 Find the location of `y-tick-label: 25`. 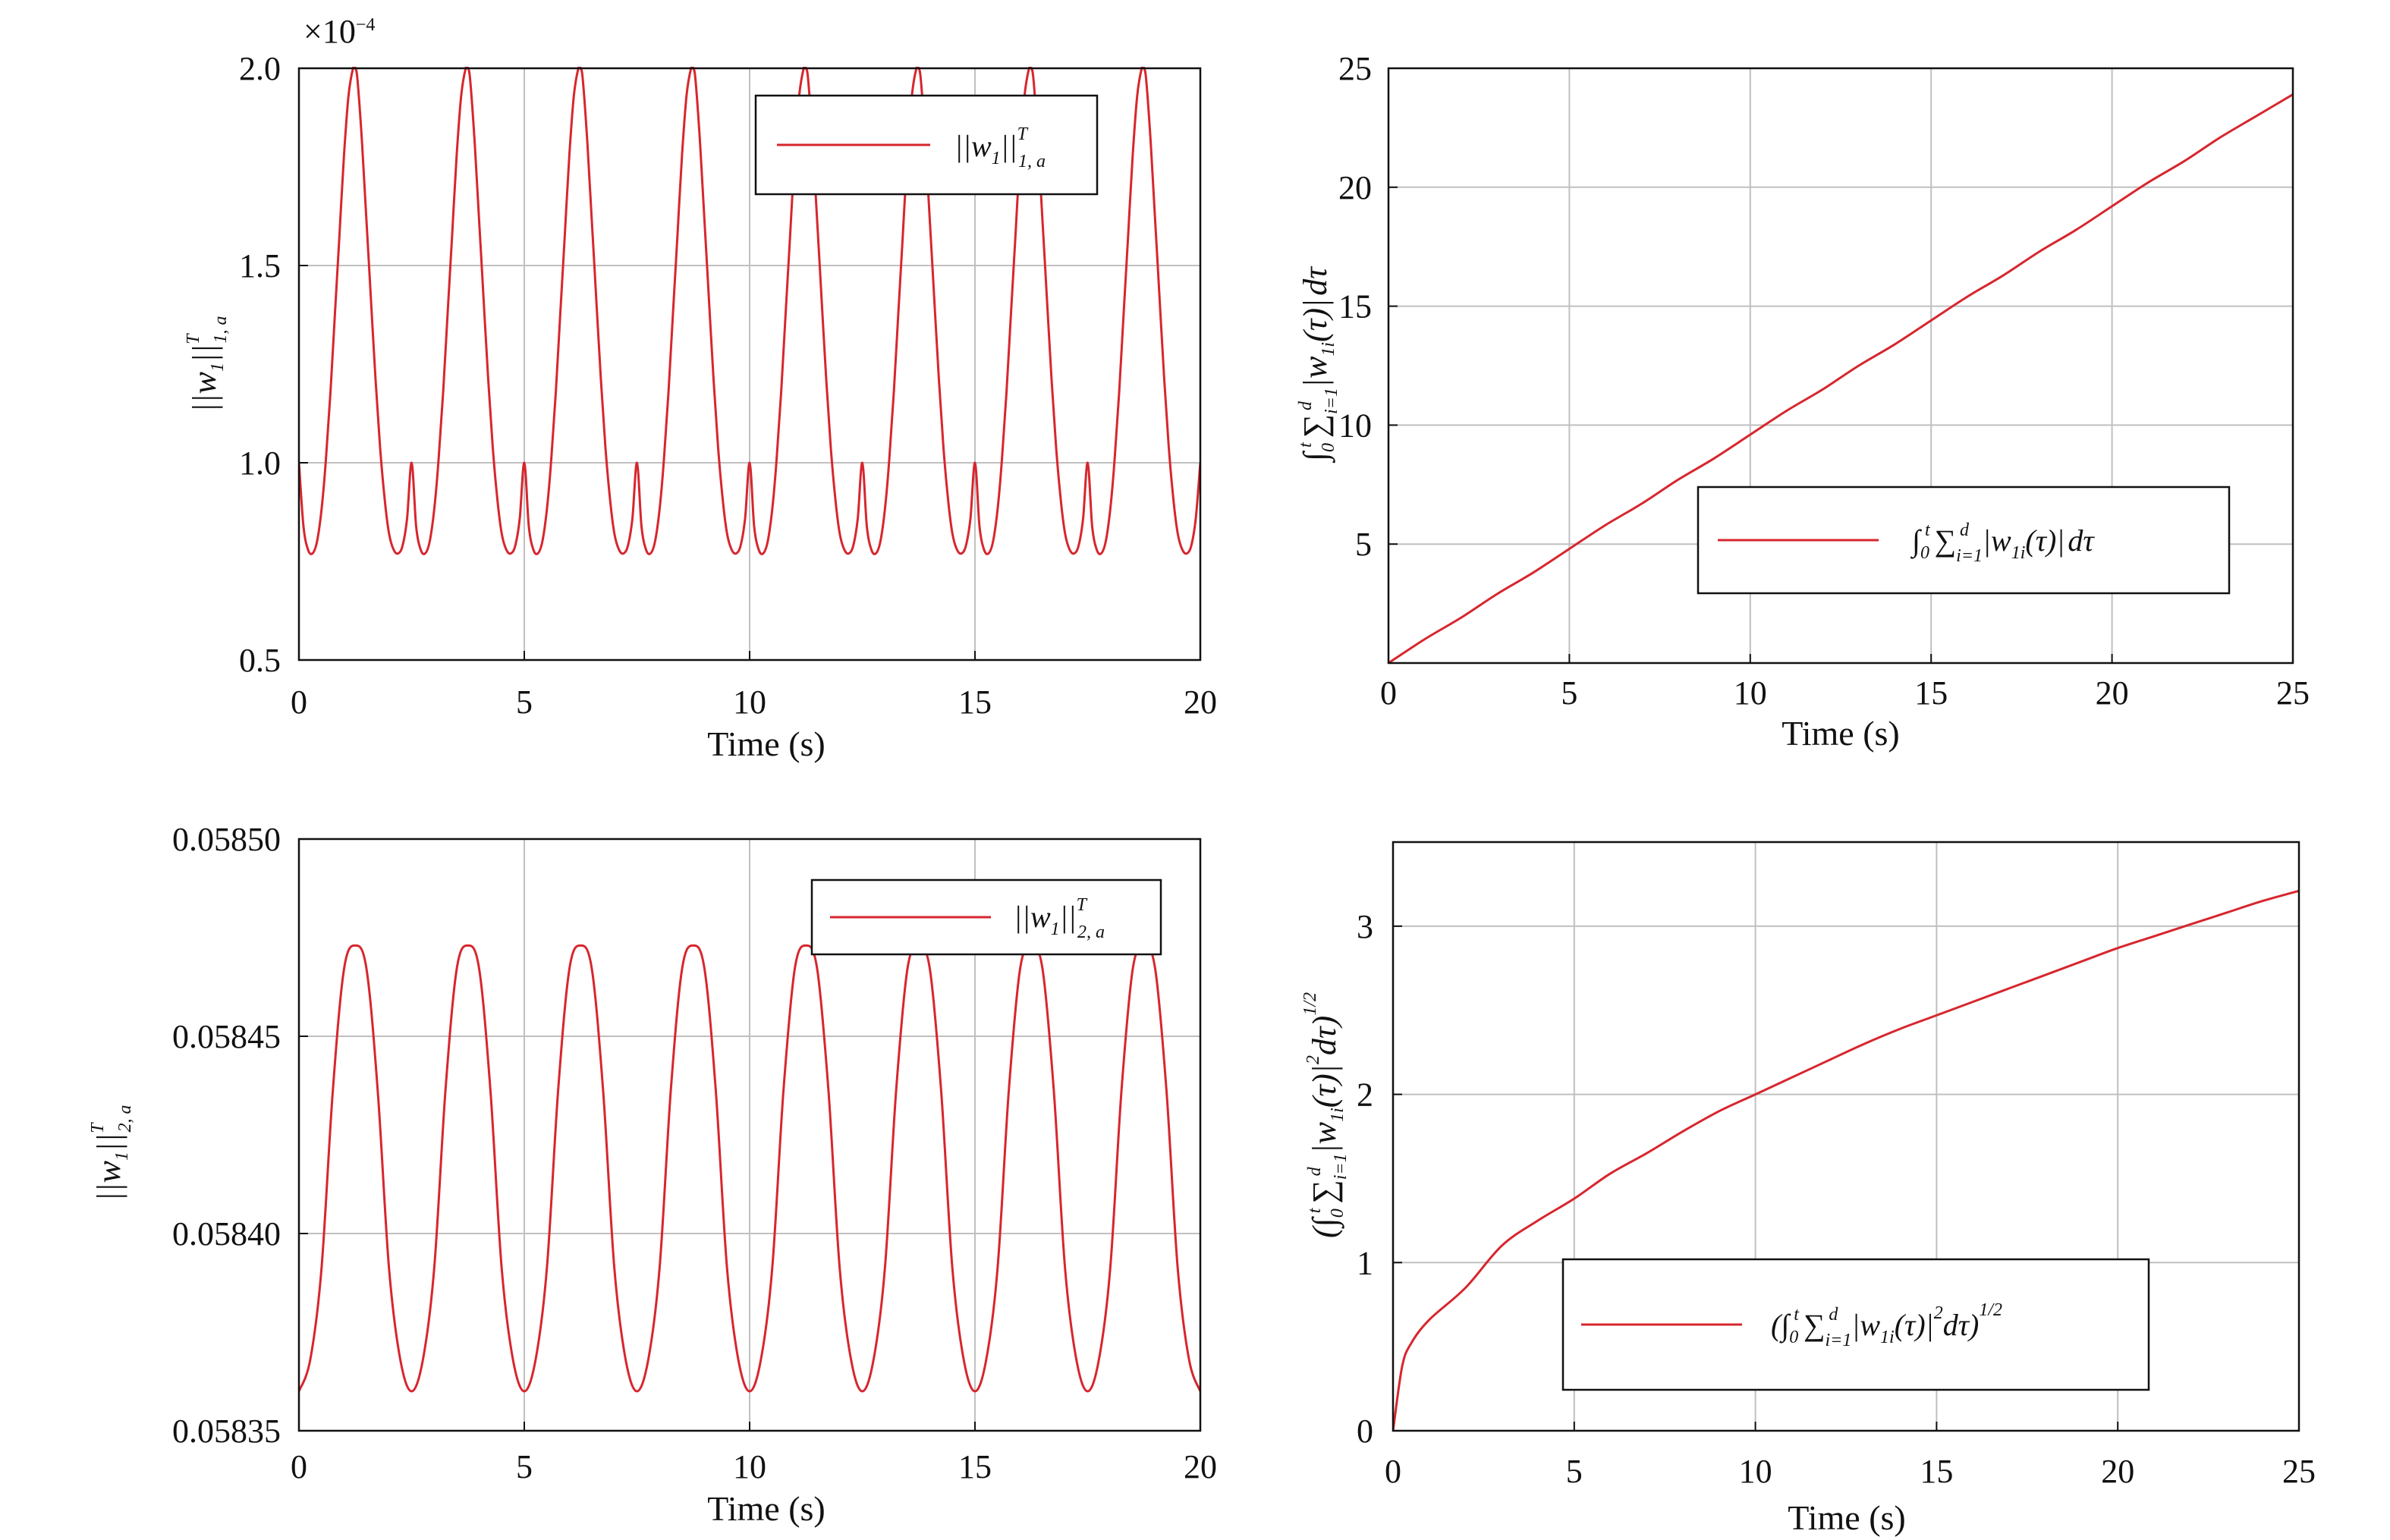

y-tick-label: 25 is located at coordinates (1355, 68).